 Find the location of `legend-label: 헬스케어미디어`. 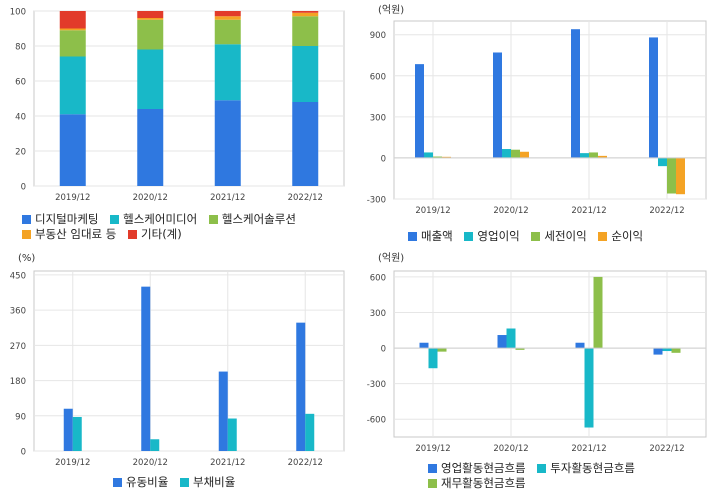

legend-label: 헬스케어미디어 is located at coordinates (160, 219).